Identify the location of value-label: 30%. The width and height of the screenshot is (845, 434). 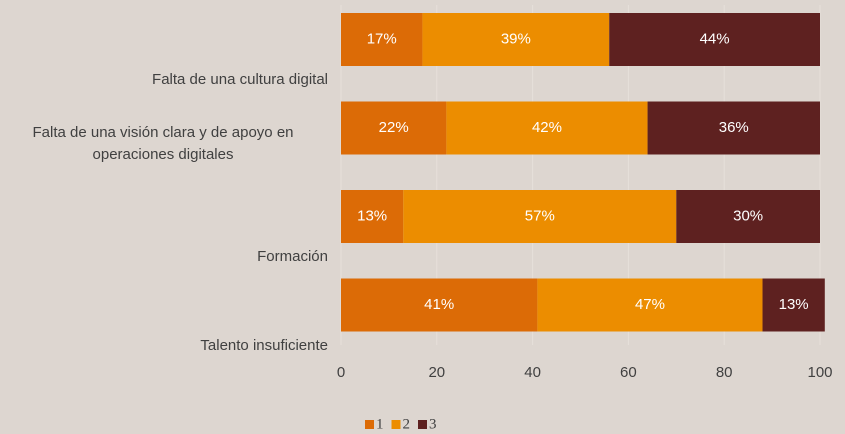
(748, 215).